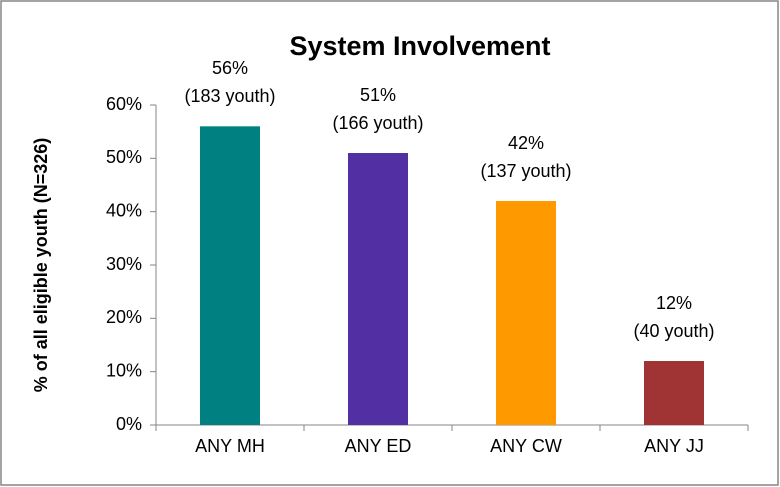  Describe the element at coordinates (124, 317) in the screenshot. I see `y-tick-label: 20%` at that location.